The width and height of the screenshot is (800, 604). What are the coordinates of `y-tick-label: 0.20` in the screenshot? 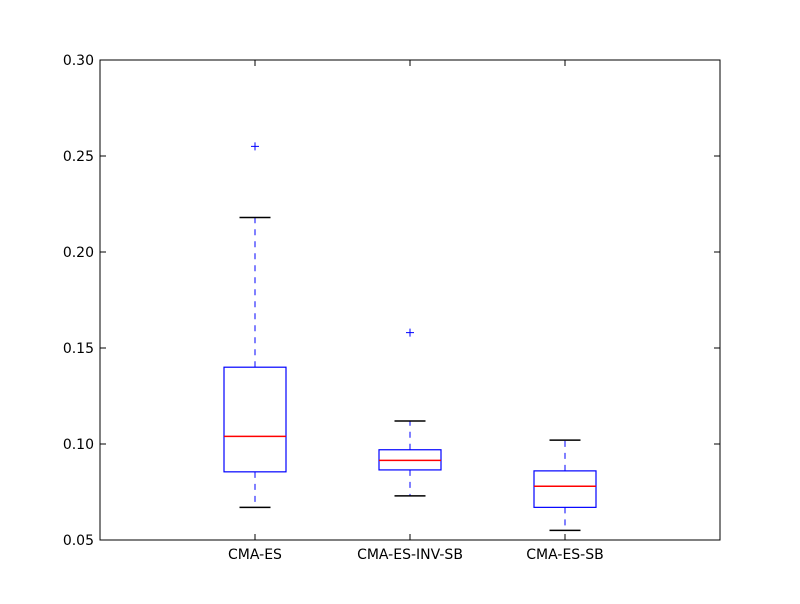 It's located at (78, 253).